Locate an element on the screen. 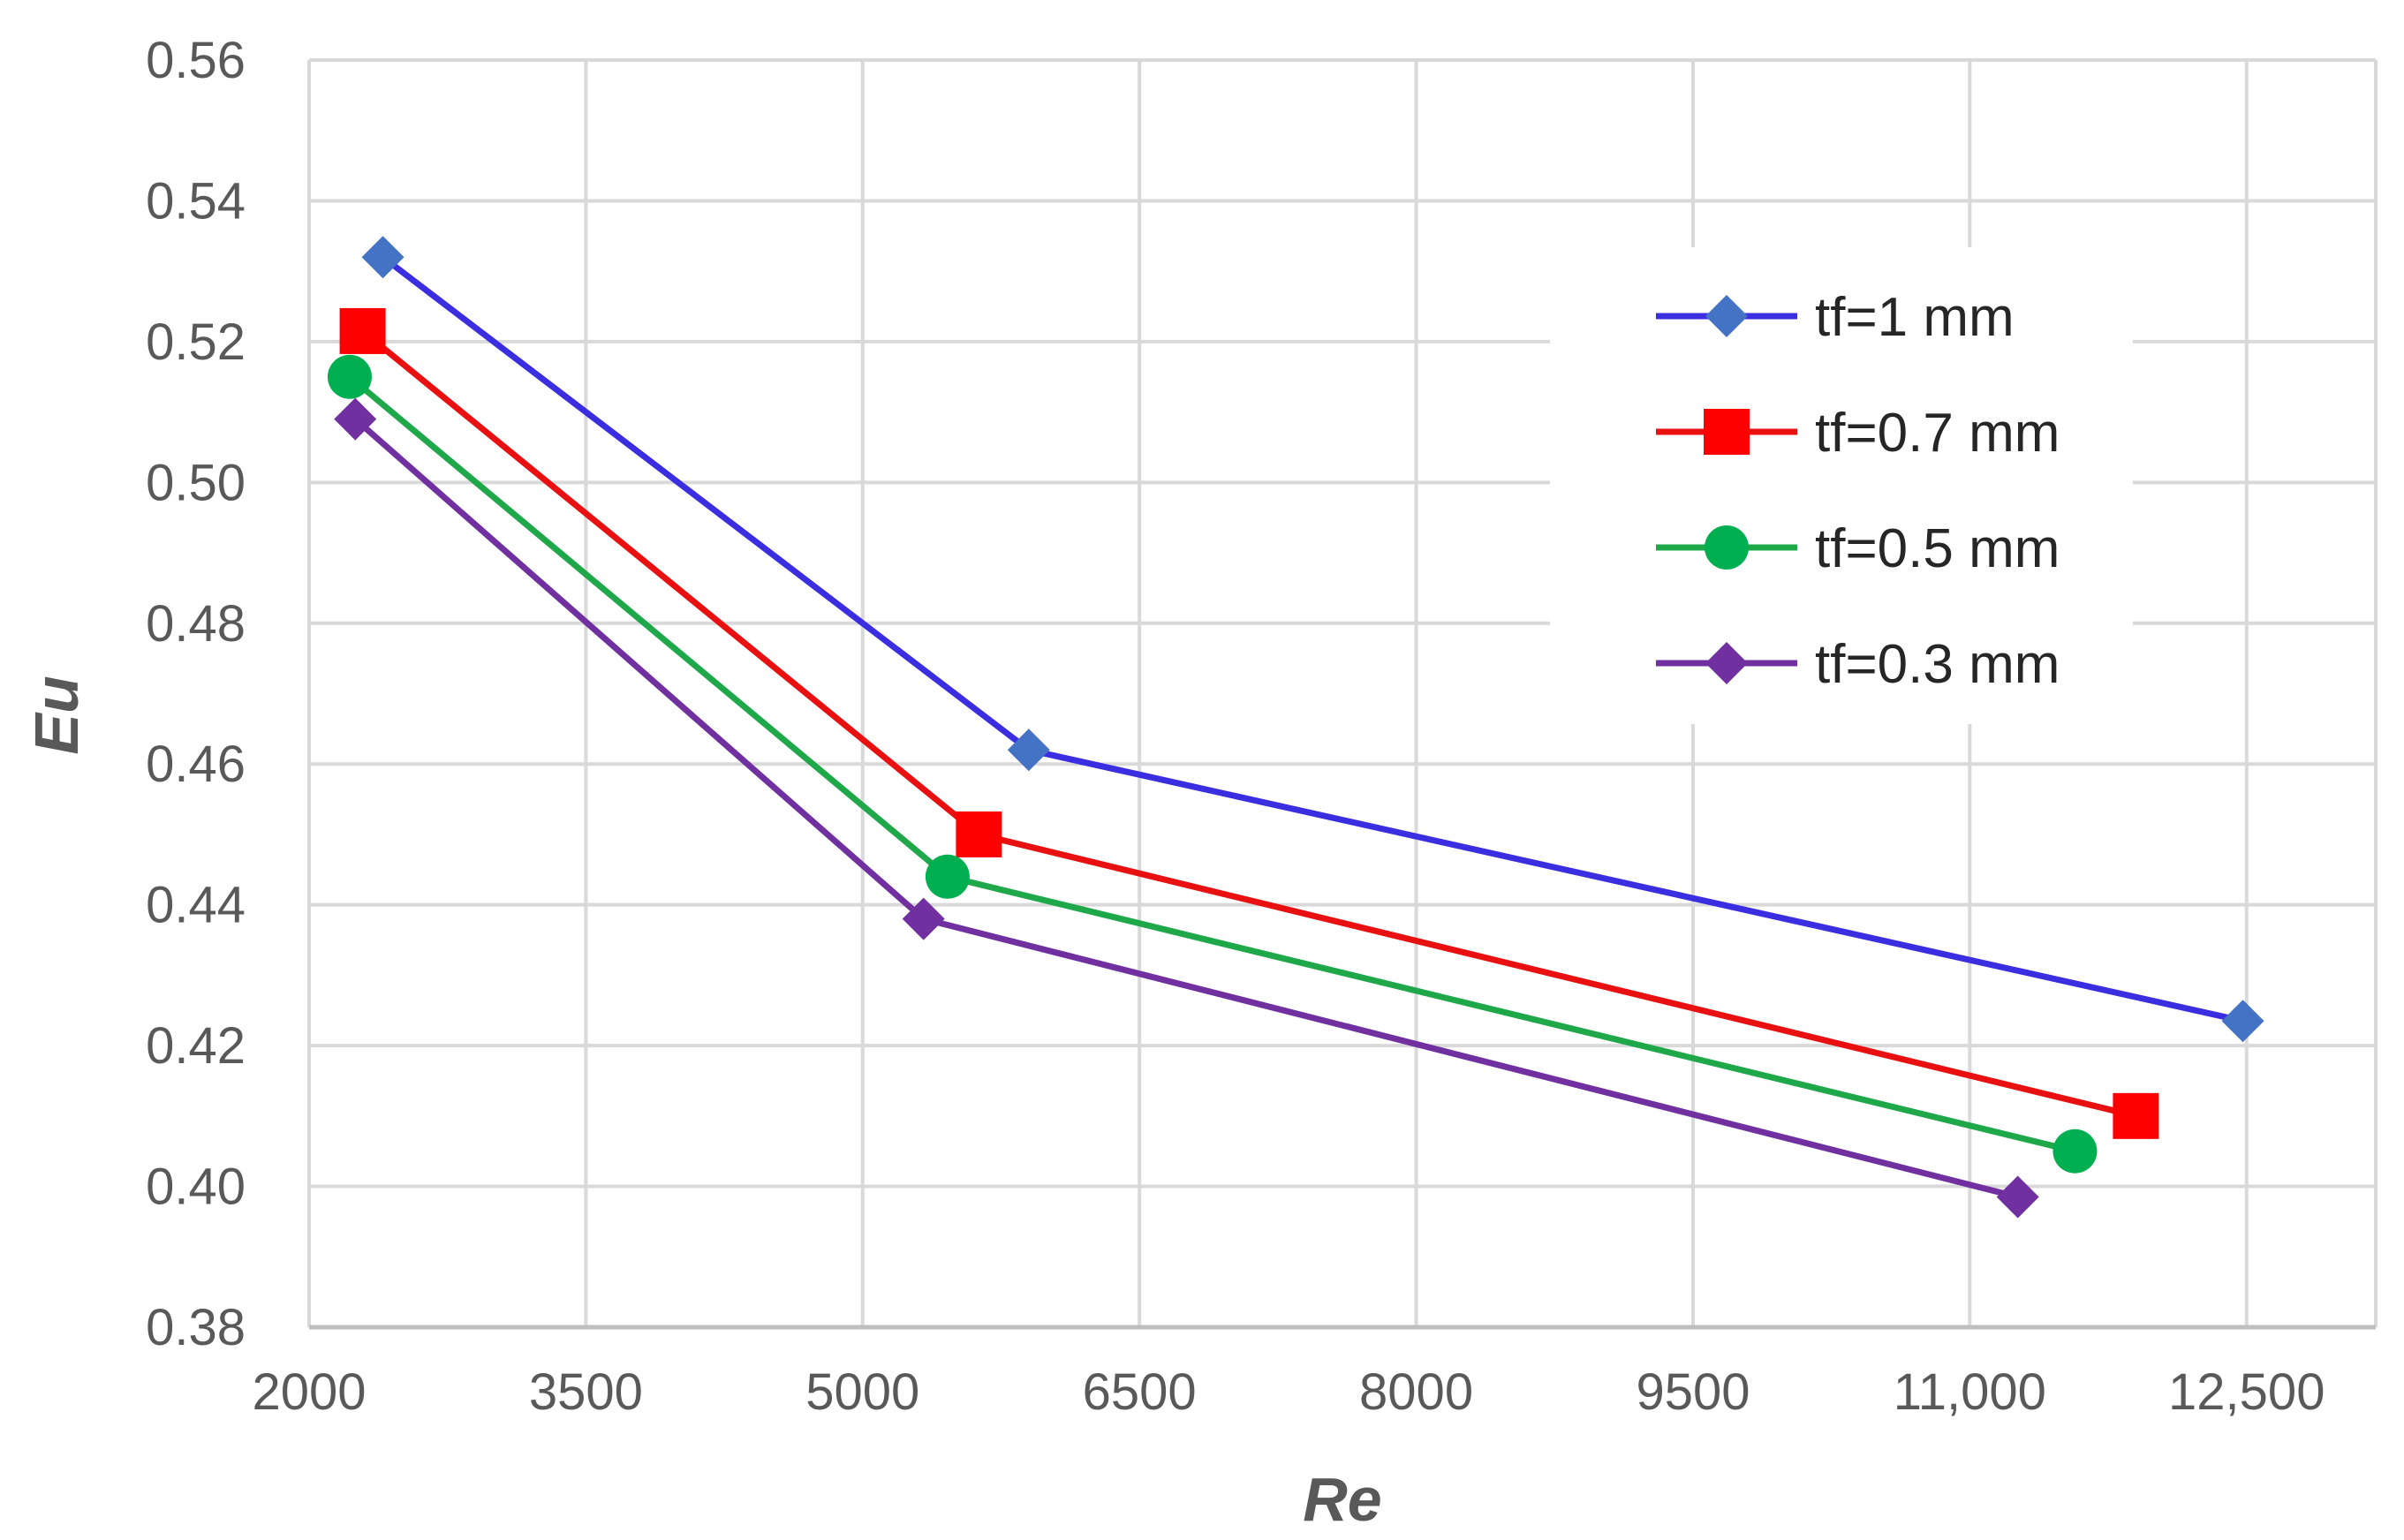 The width and height of the screenshot is (2404, 1540). legend: tf=1 mm tf=0.7 mm tf=0.5 mm tf=0.3 mm is located at coordinates (1842, 485).